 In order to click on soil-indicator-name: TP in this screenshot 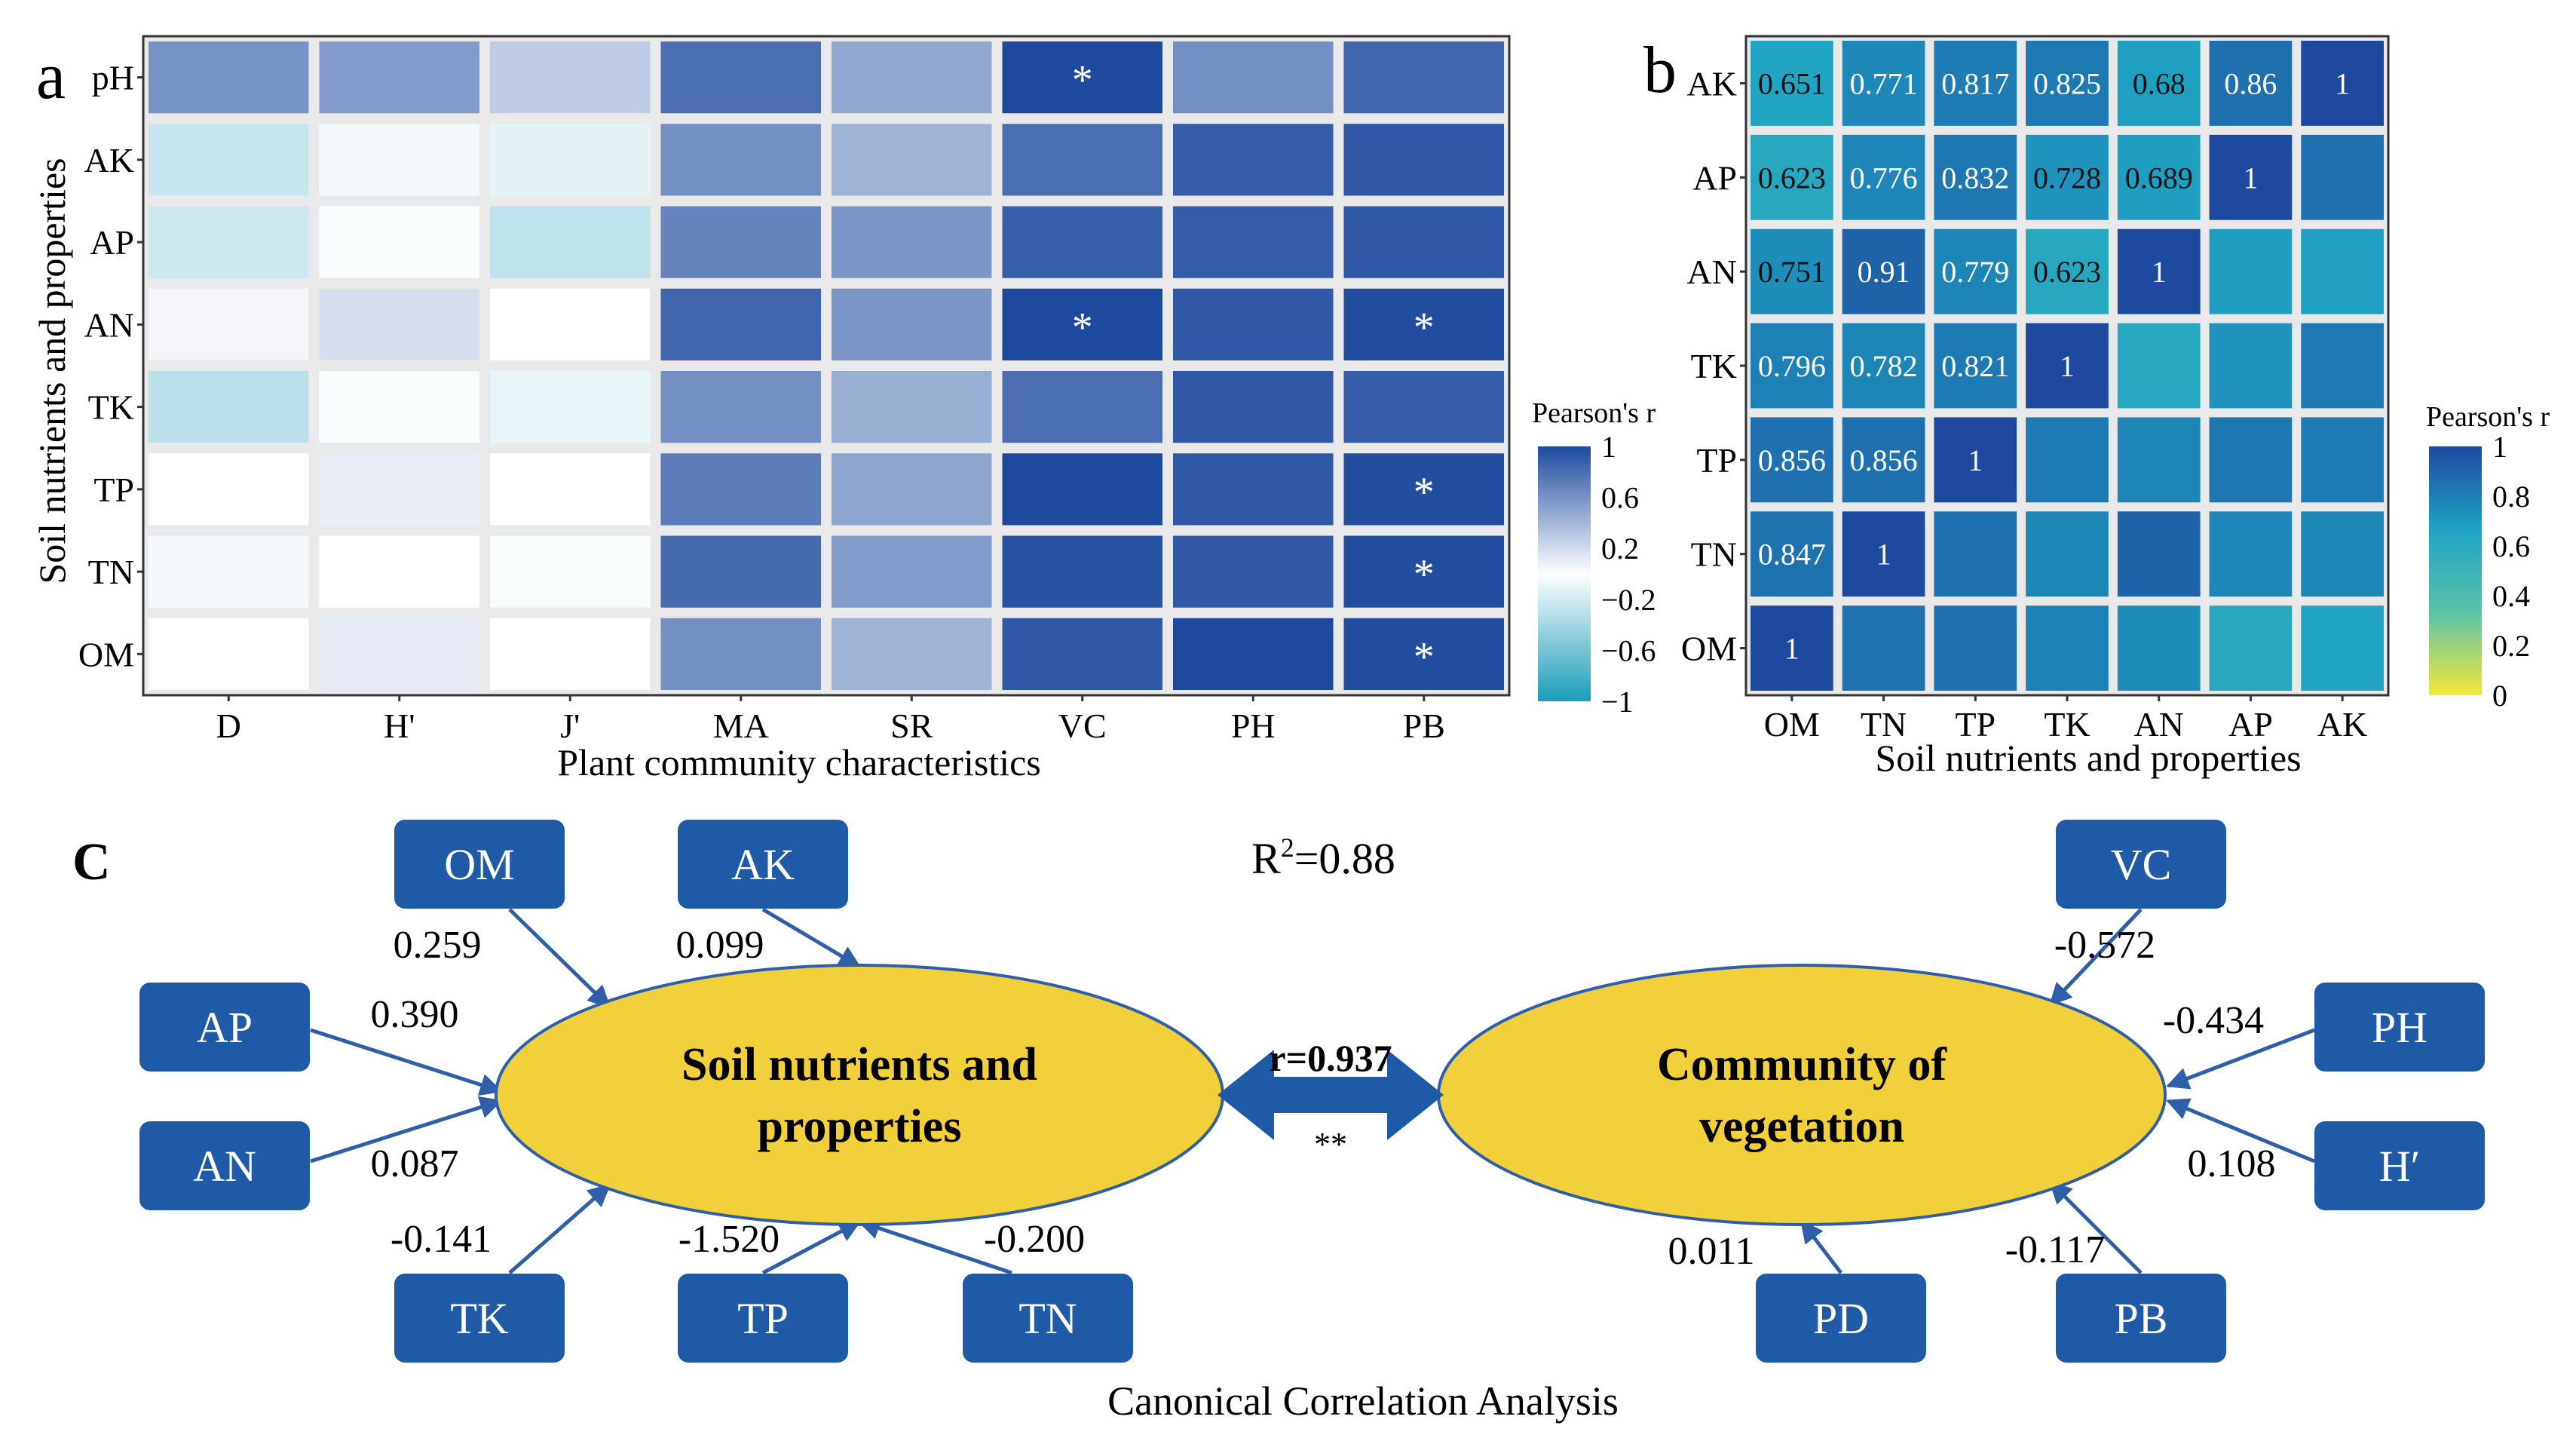, I will do `click(763, 1318)`.